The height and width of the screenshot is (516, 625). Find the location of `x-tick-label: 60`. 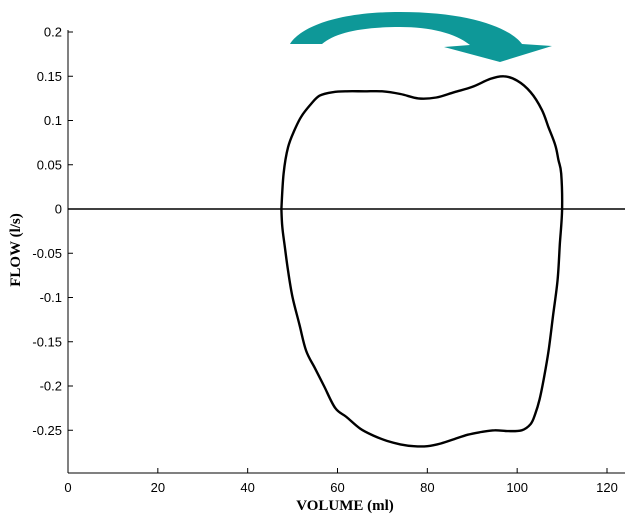

x-tick-label: 60 is located at coordinates (337, 487).